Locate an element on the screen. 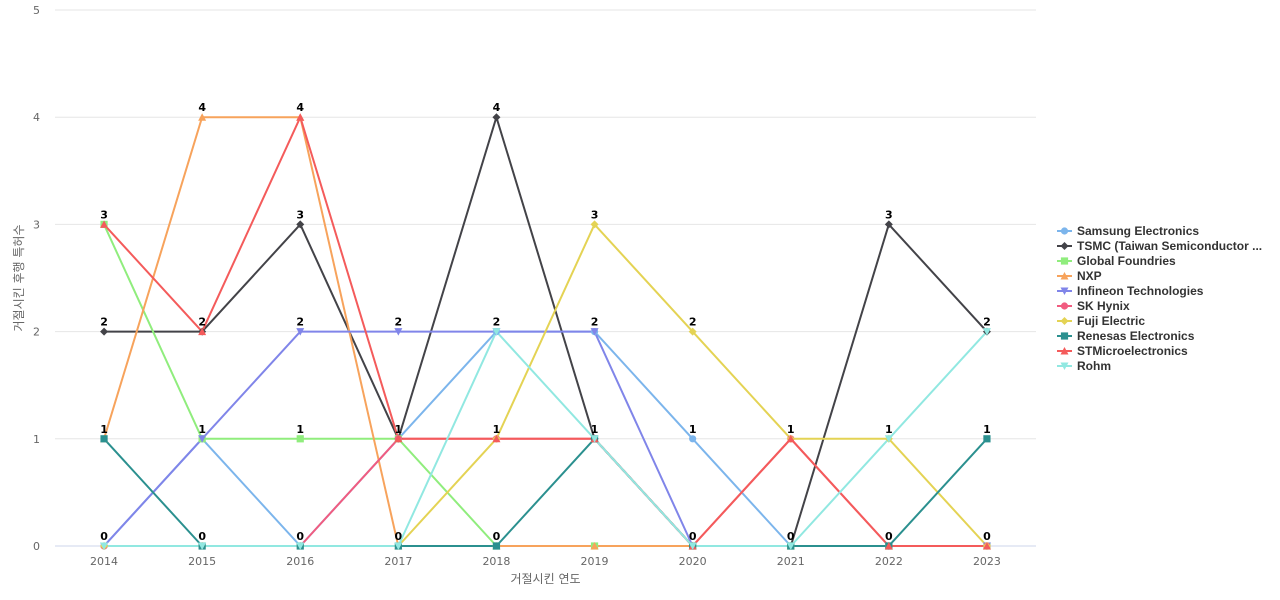 This screenshot has width=1280, height=600. x-tick-label: 2021 is located at coordinates (791, 561).